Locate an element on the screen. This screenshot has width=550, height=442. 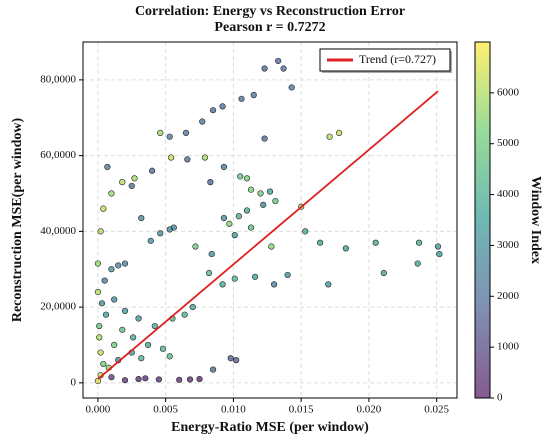
colorbar-tick-label: 4000 is located at coordinates (508, 194).